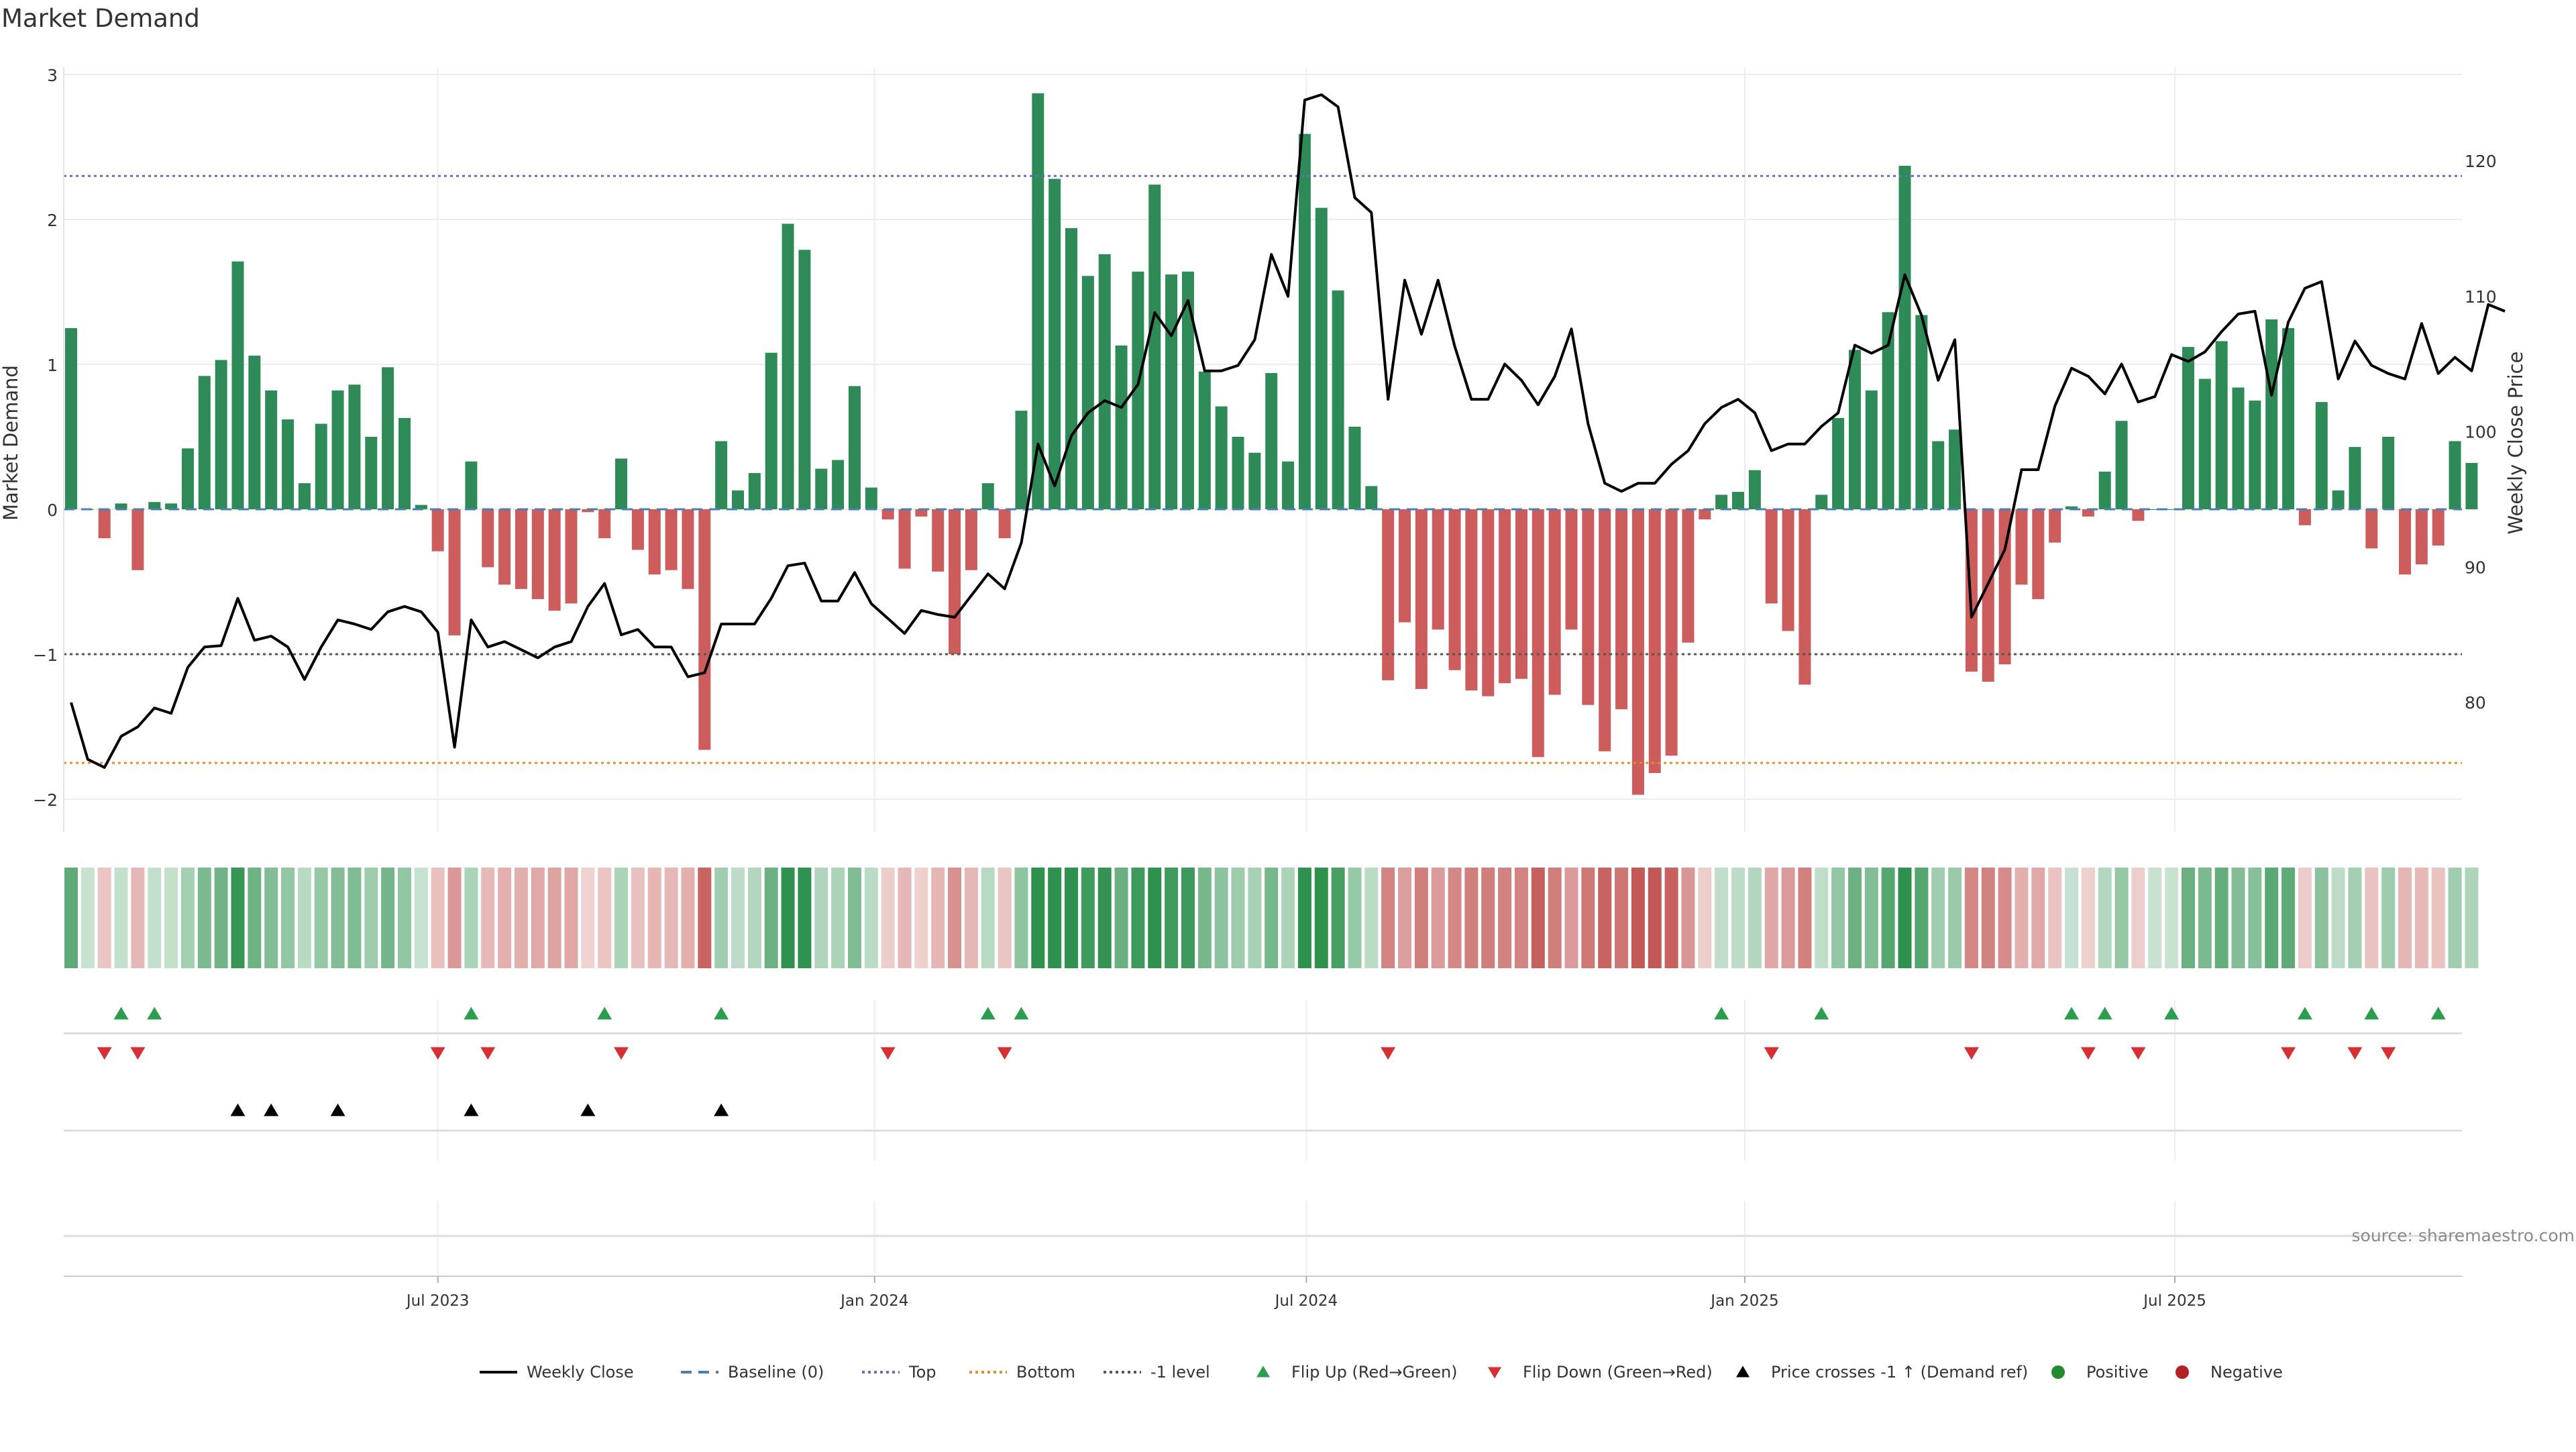 This screenshot has height=1452, width=2576. What do you see at coordinates (2246, 1373) in the screenshot?
I see `legend-label: Negative` at bounding box center [2246, 1373].